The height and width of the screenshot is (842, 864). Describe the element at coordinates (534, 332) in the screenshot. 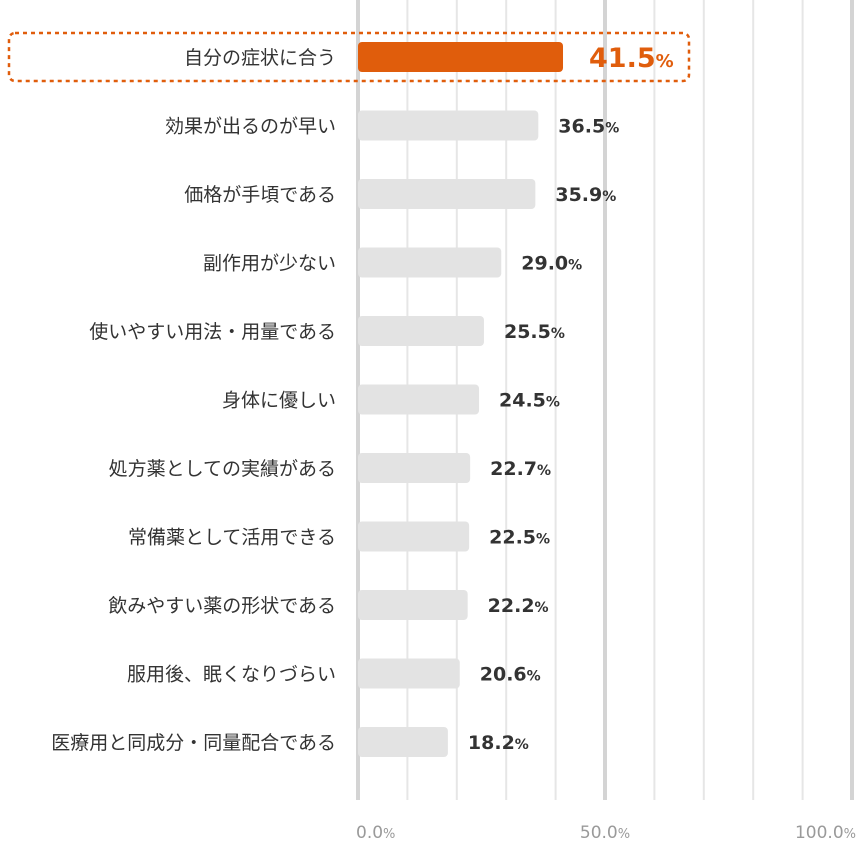

I see `value-label: 25.5%` at that location.